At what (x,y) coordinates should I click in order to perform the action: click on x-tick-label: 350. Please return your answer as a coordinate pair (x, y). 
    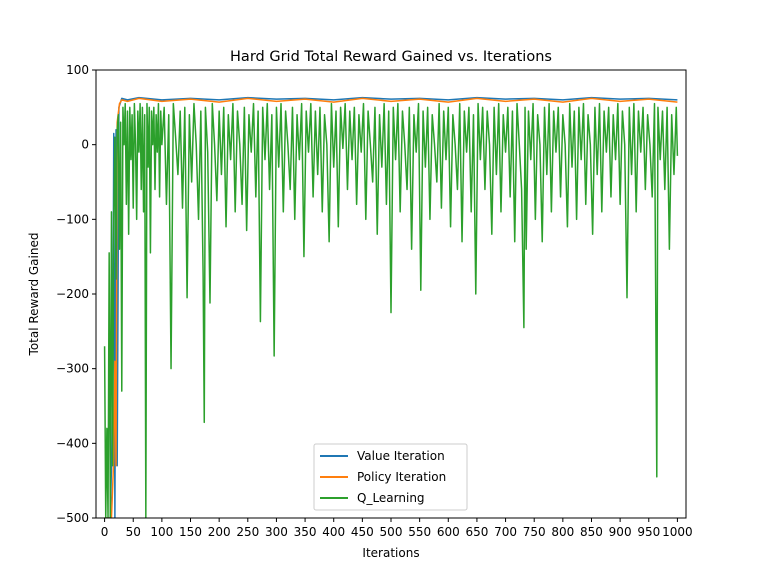
    Looking at the image, I should click on (305, 532).